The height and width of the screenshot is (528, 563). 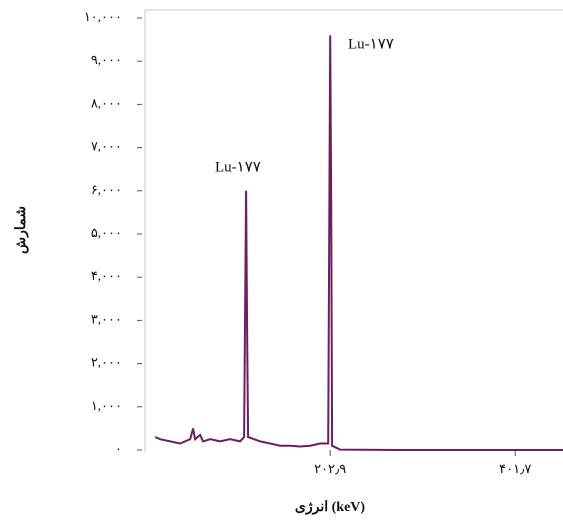 I want to click on y-tick-label: ۰, so click(x=118, y=448).